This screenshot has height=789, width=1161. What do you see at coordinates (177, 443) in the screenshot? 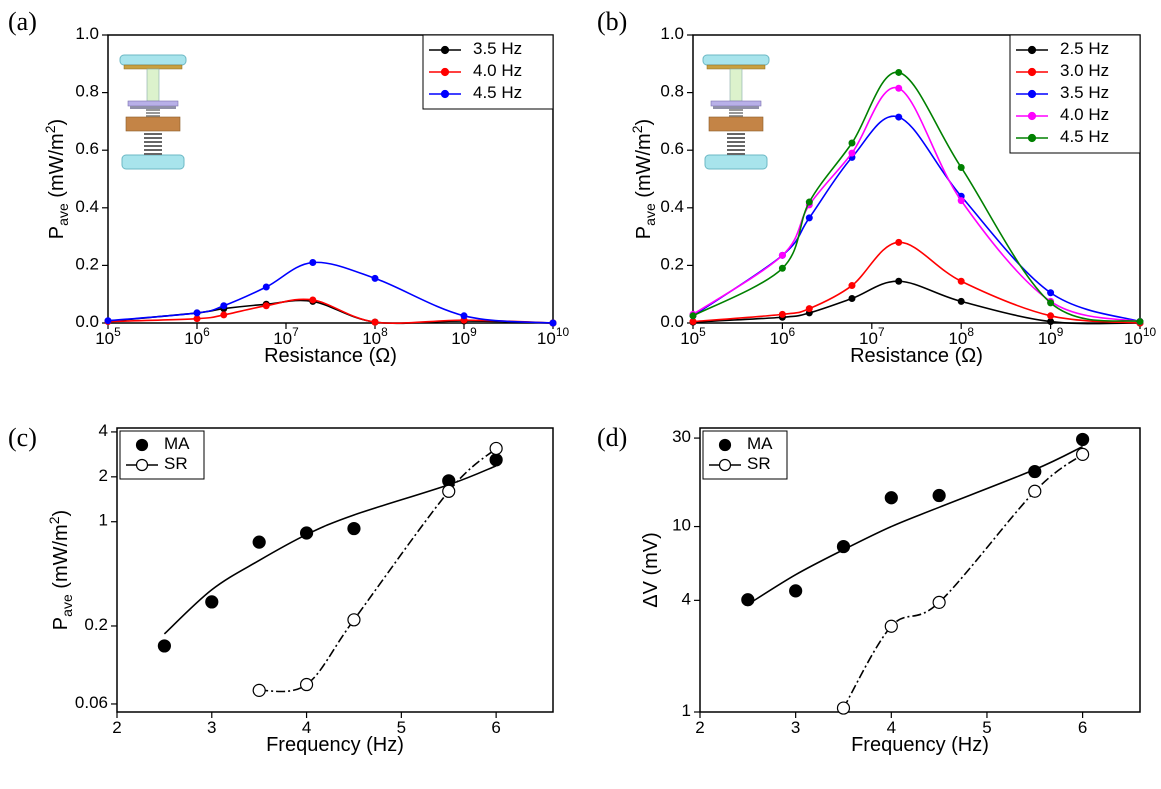
I see `legend-label: MA` at bounding box center [177, 443].